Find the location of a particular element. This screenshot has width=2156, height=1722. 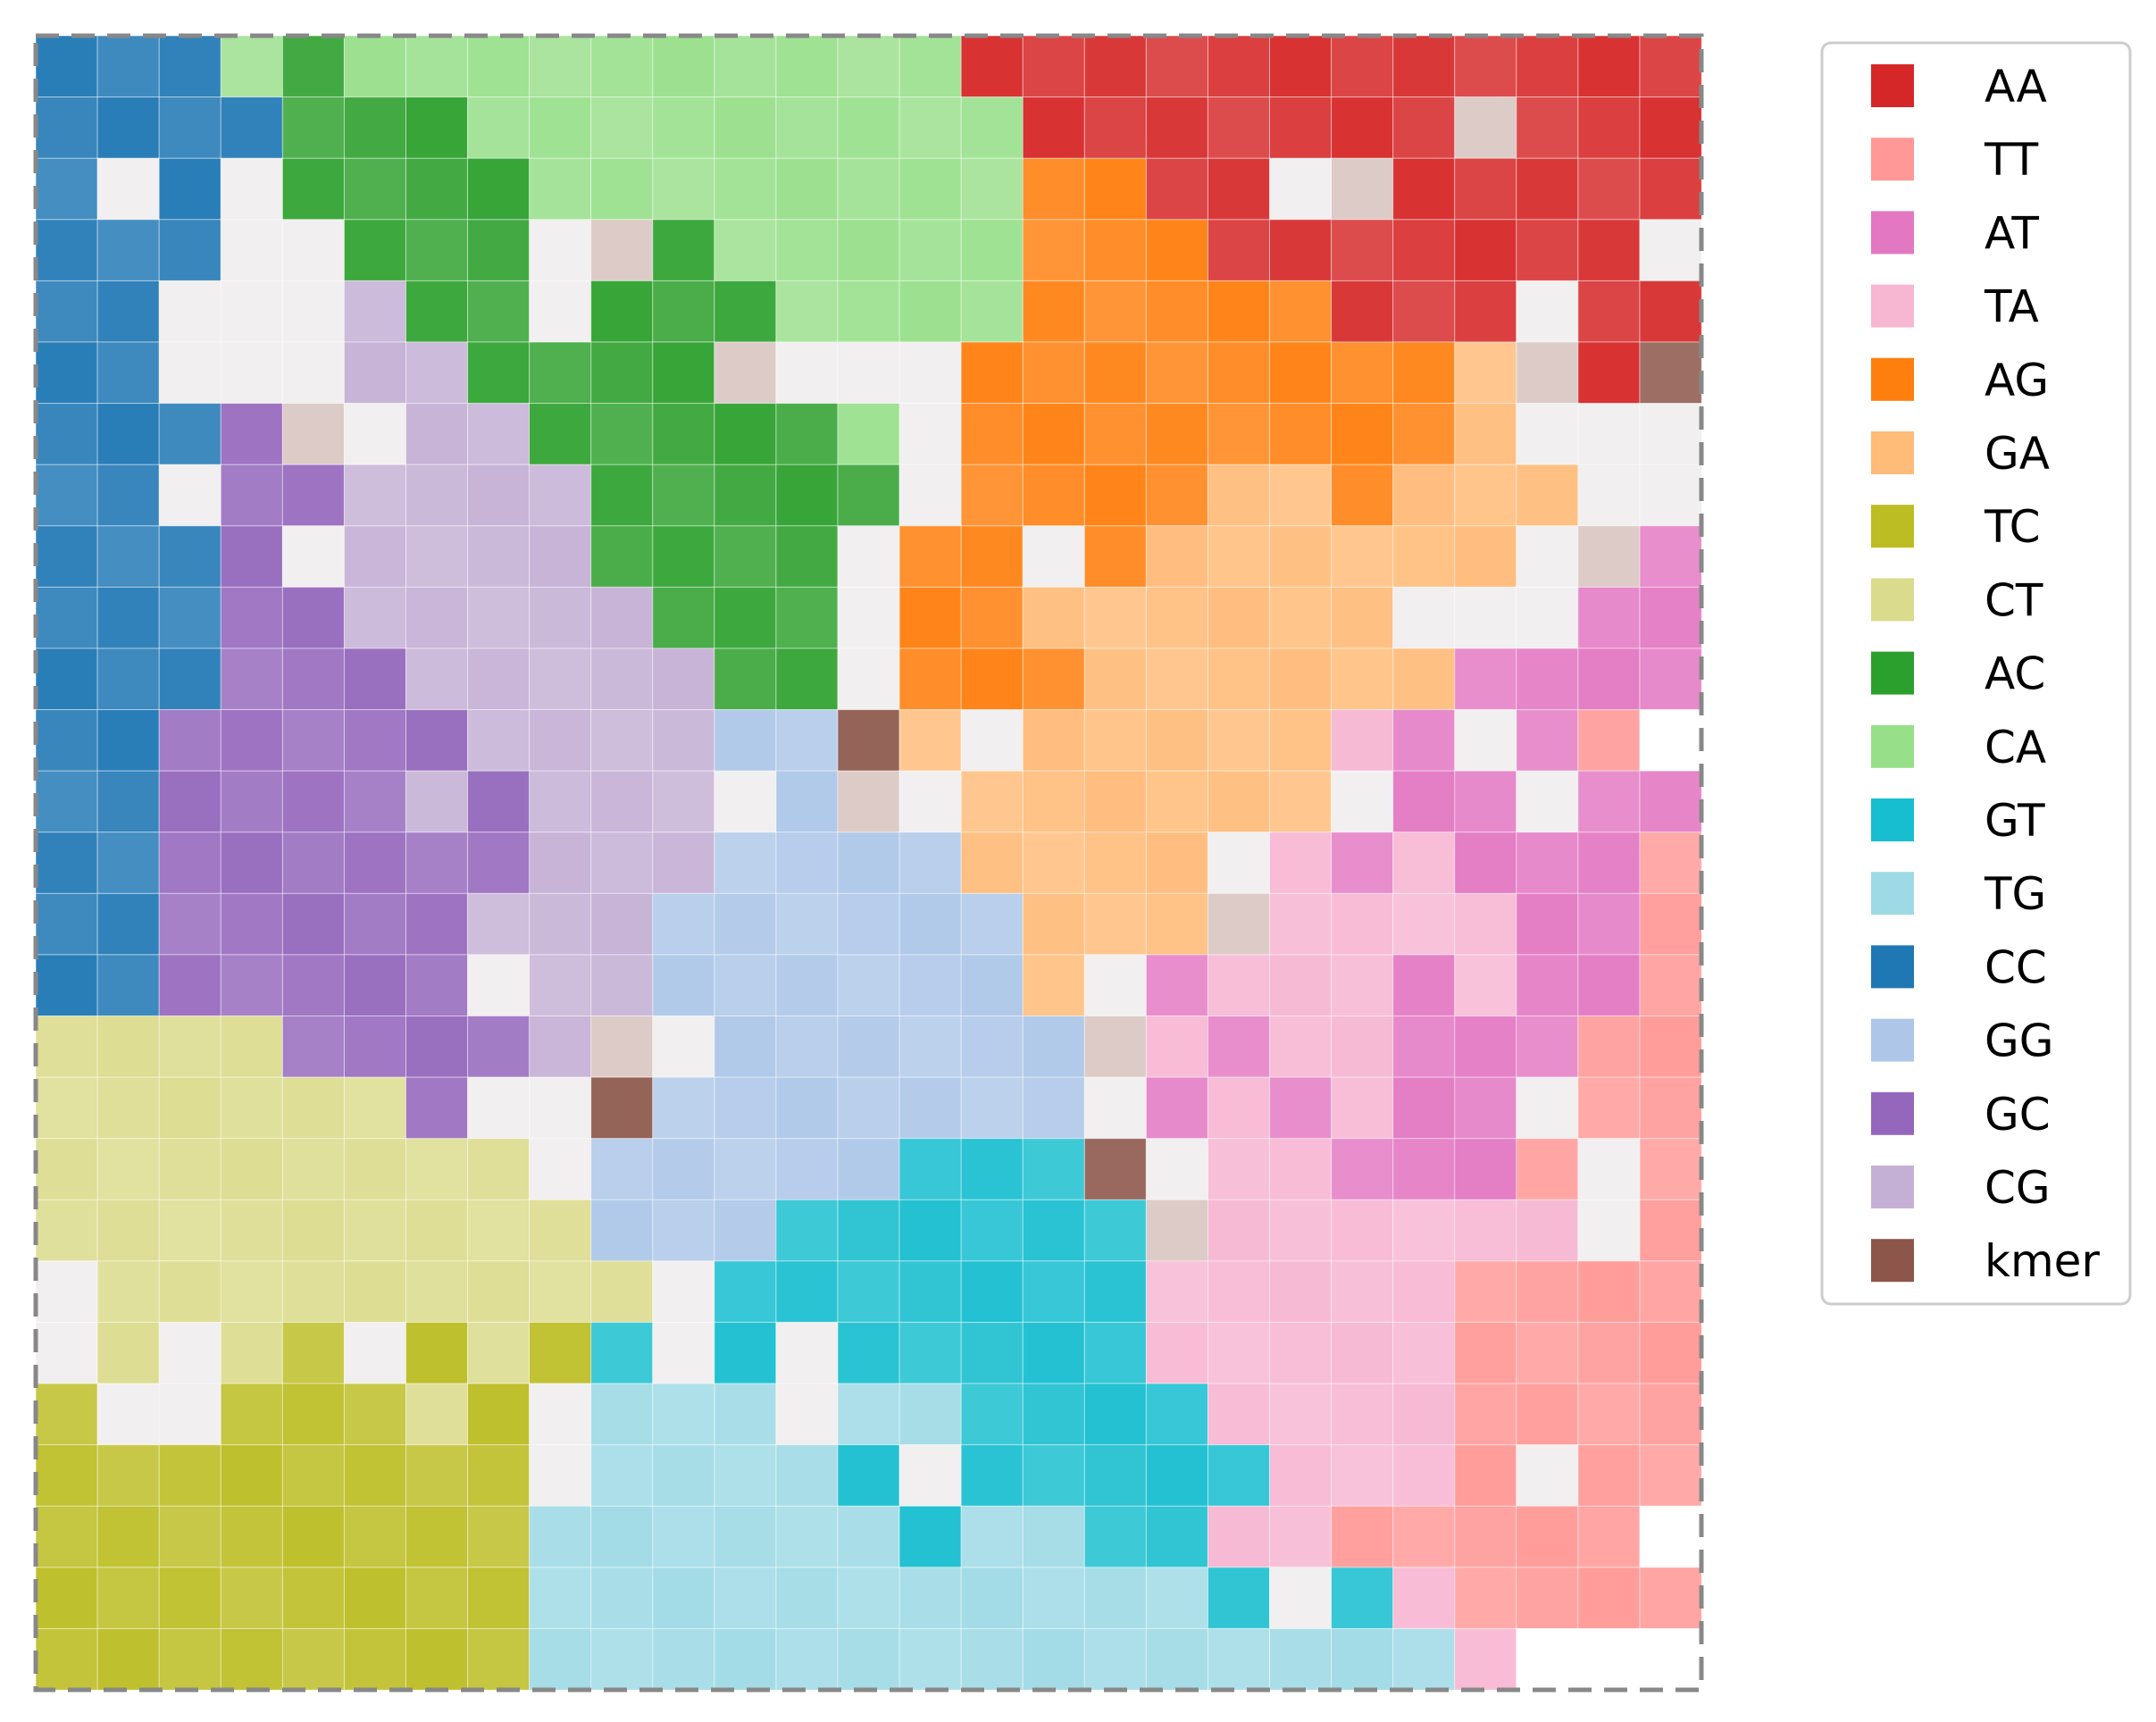

legend-label: TC is located at coordinates (2012, 527).